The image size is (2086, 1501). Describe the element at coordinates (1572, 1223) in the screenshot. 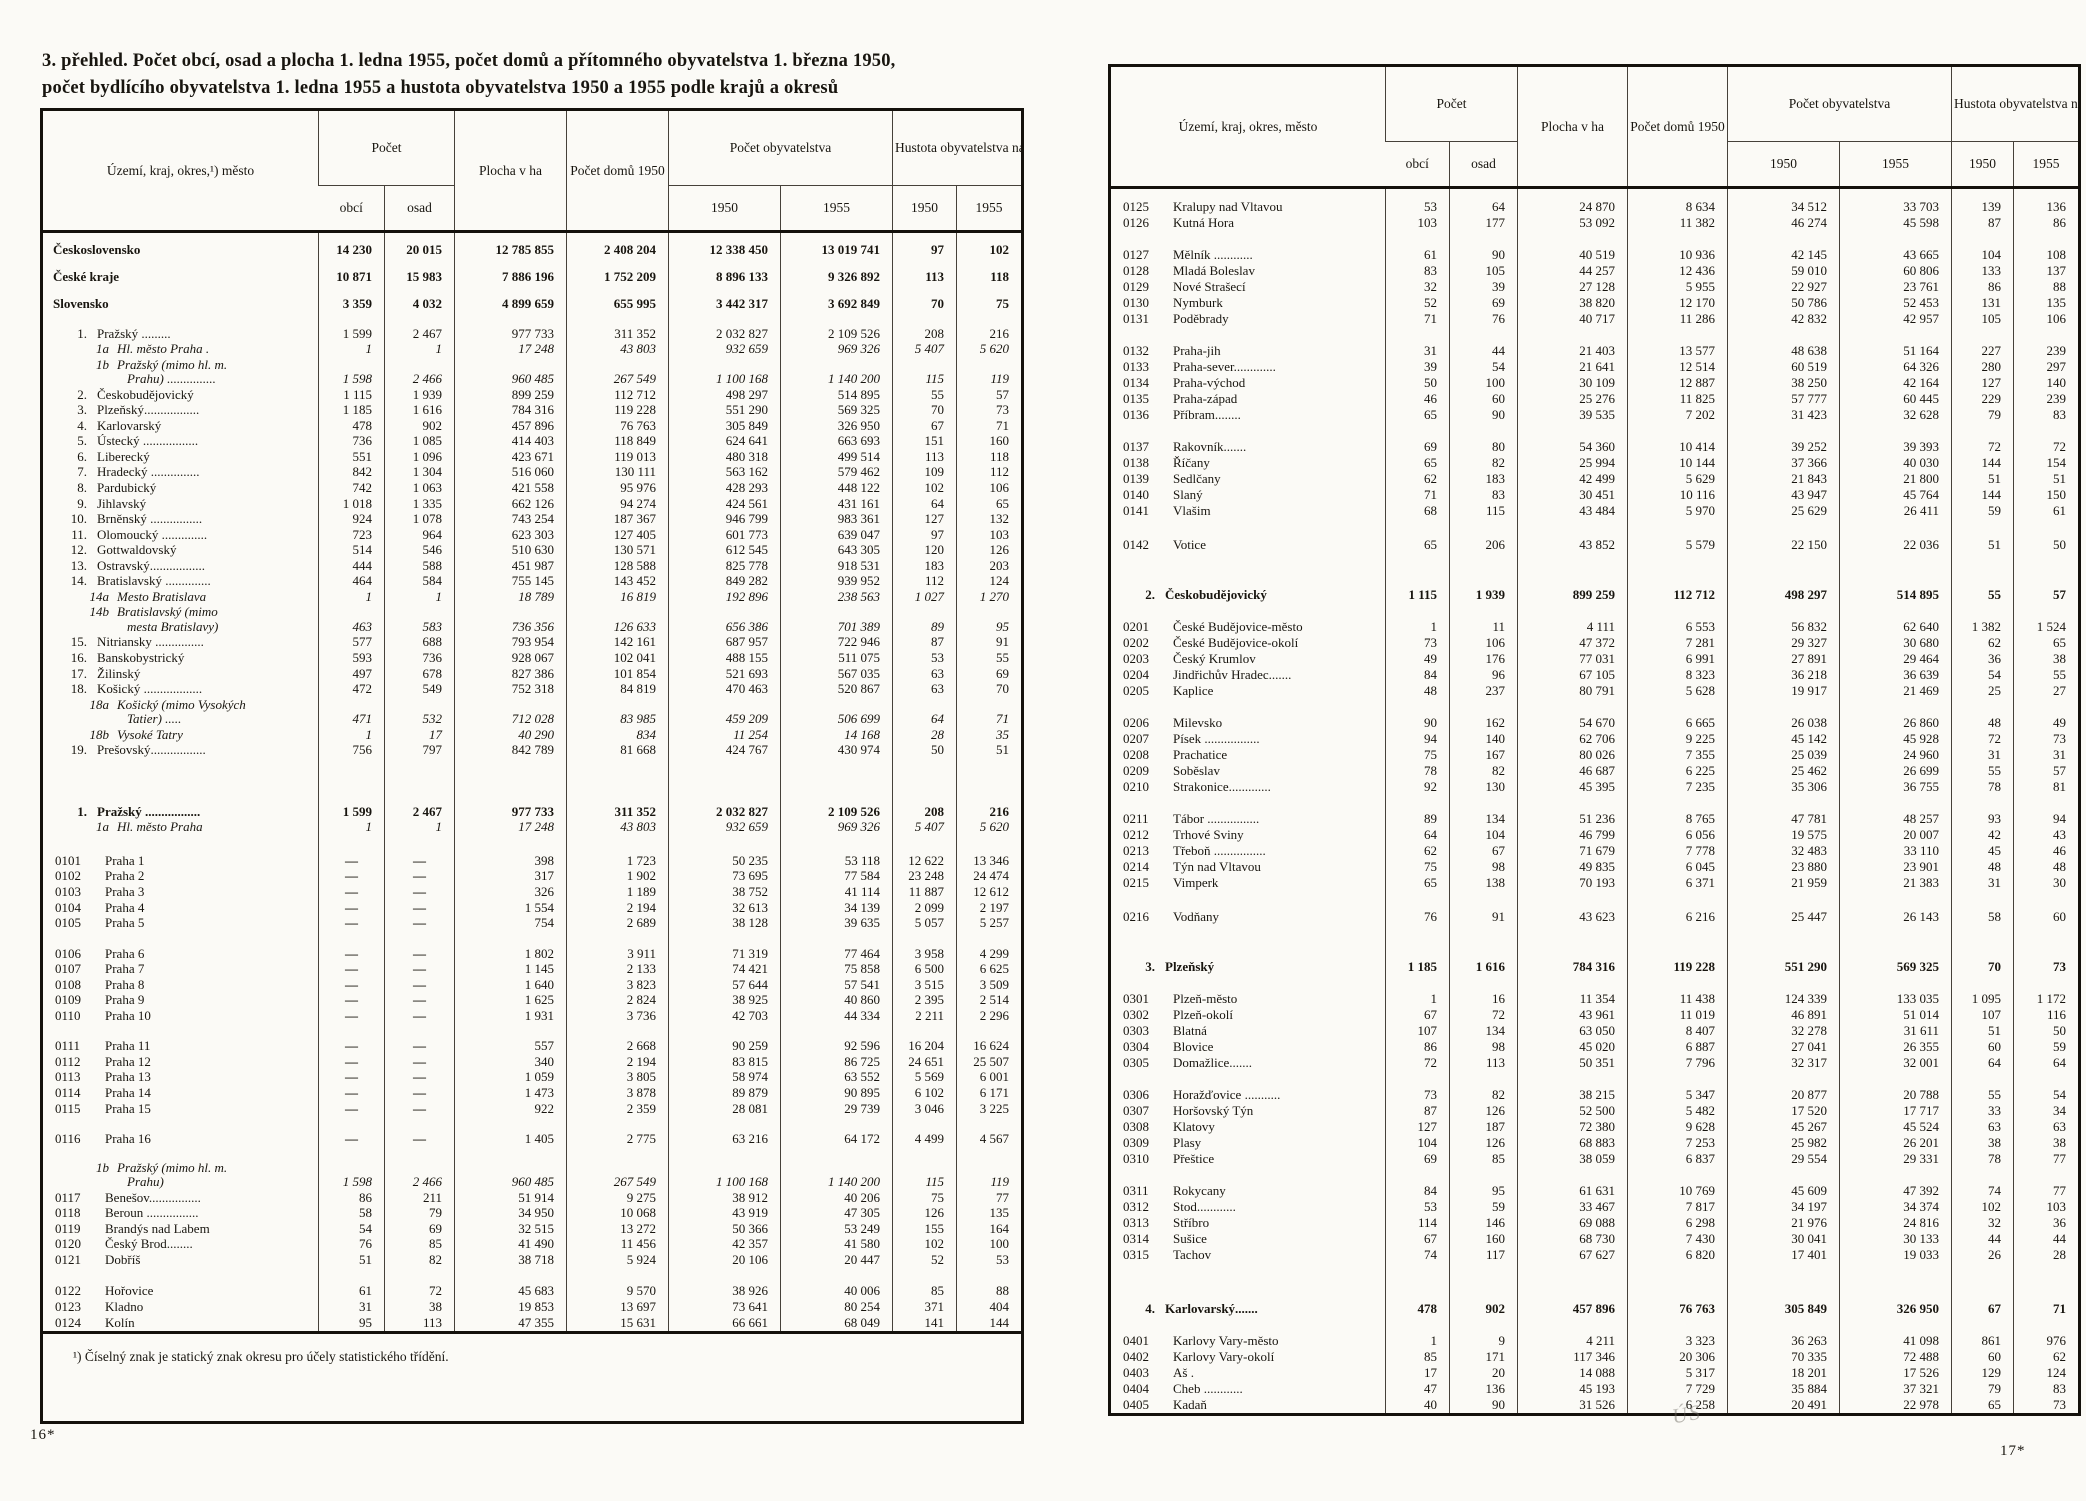

I see `value-cell: 69 088` at that location.